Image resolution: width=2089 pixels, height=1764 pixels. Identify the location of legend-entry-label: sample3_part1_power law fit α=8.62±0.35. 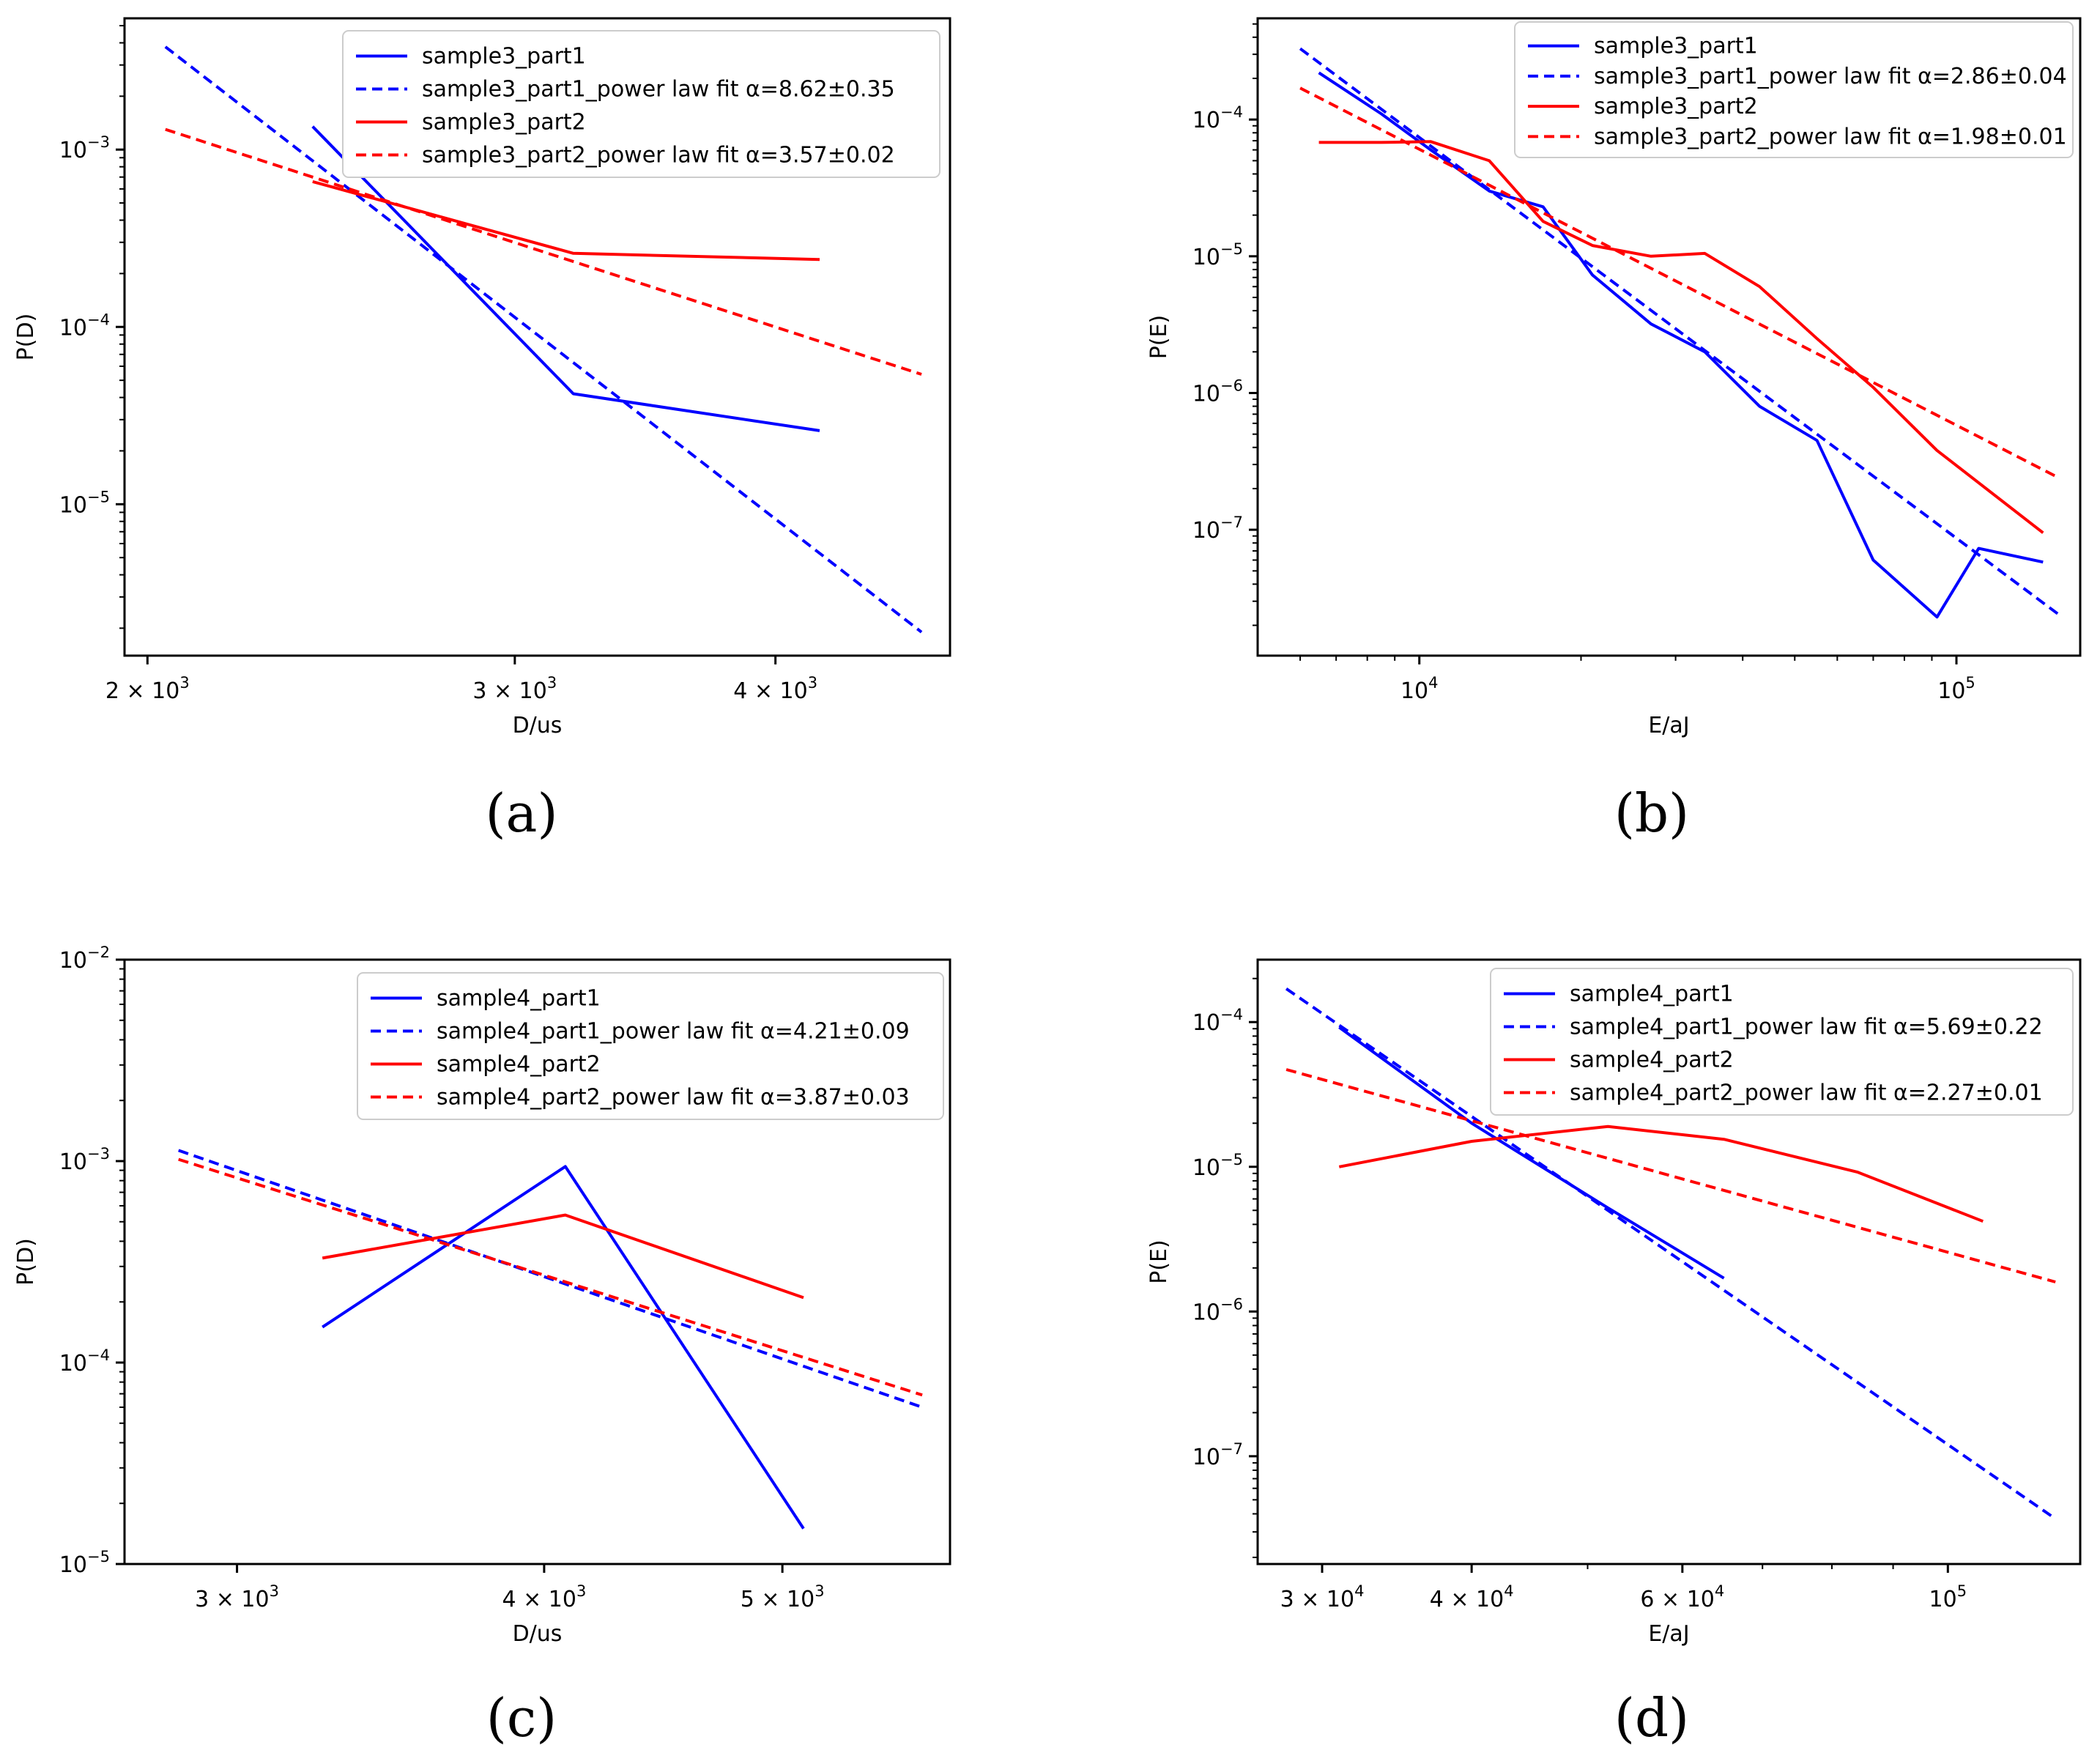
(658, 90).